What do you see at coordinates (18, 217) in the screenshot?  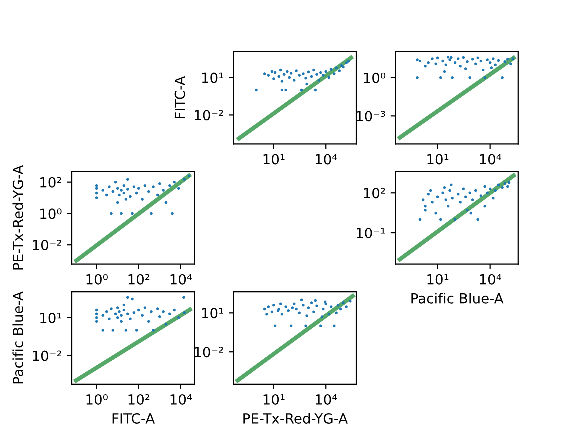 I see `y-axis-title: PE-Tx-Red-YG-A` at bounding box center [18, 217].